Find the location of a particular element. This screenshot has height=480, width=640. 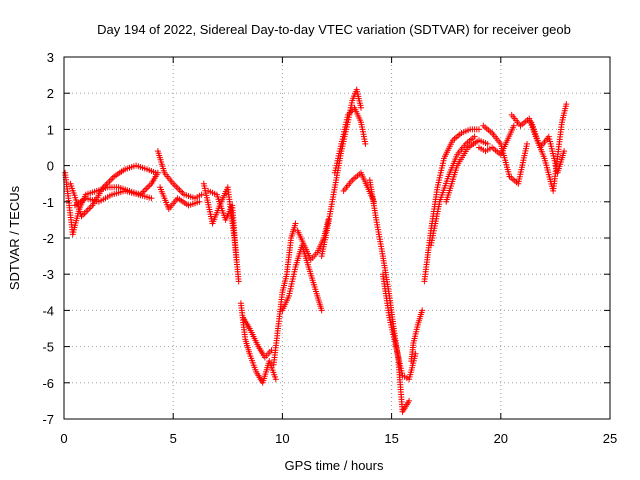

y-tick-label: 1 is located at coordinates (50, 129).